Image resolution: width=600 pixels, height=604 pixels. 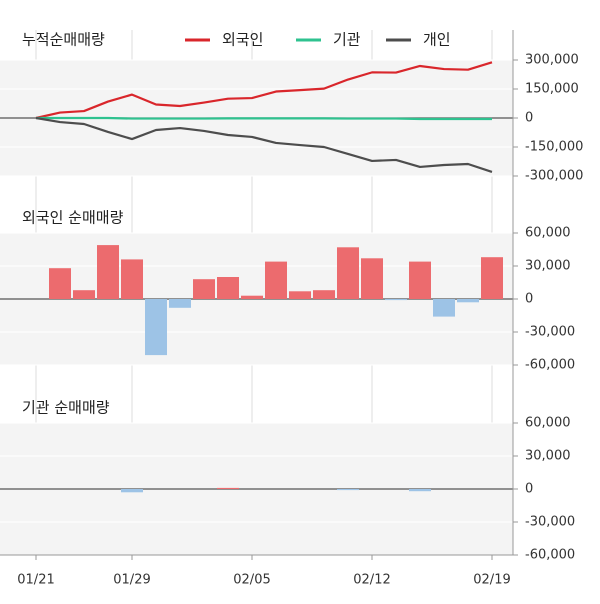 What do you see at coordinates (131, 580) in the screenshot?
I see `x-tick-label: 01/29` at bounding box center [131, 580].